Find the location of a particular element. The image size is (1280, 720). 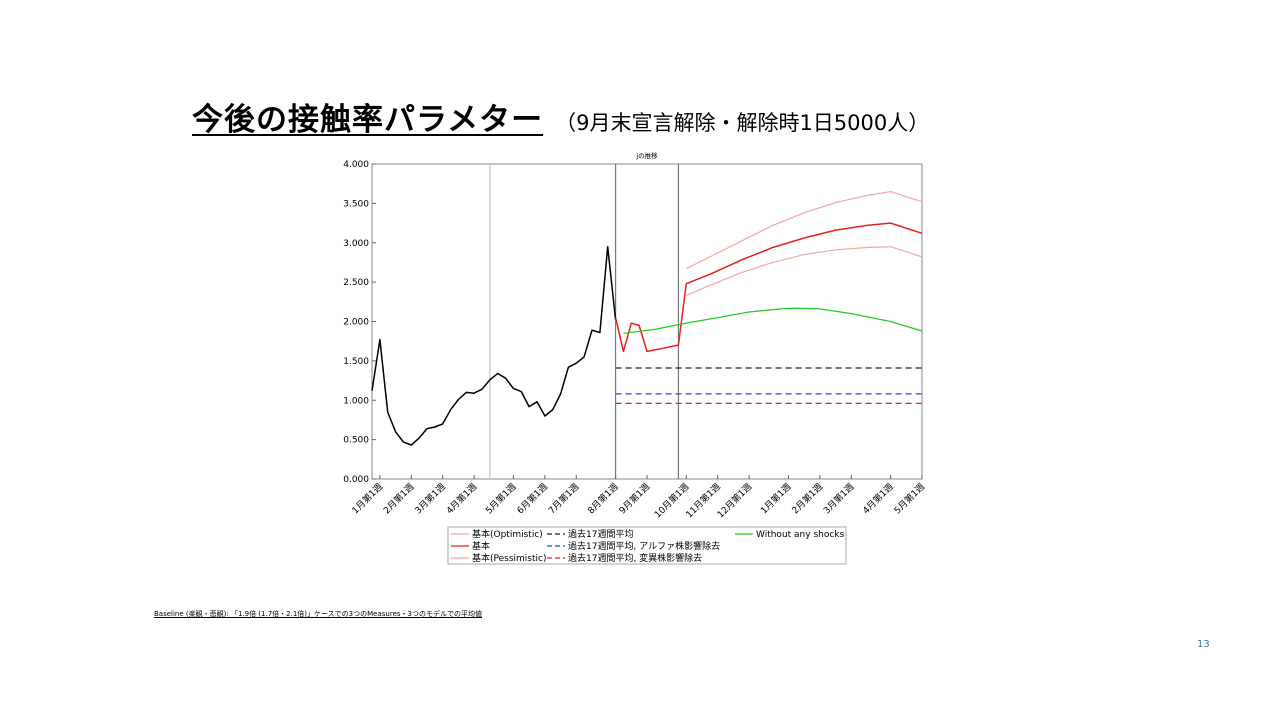

page-number: 13 is located at coordinates (1203, 644).